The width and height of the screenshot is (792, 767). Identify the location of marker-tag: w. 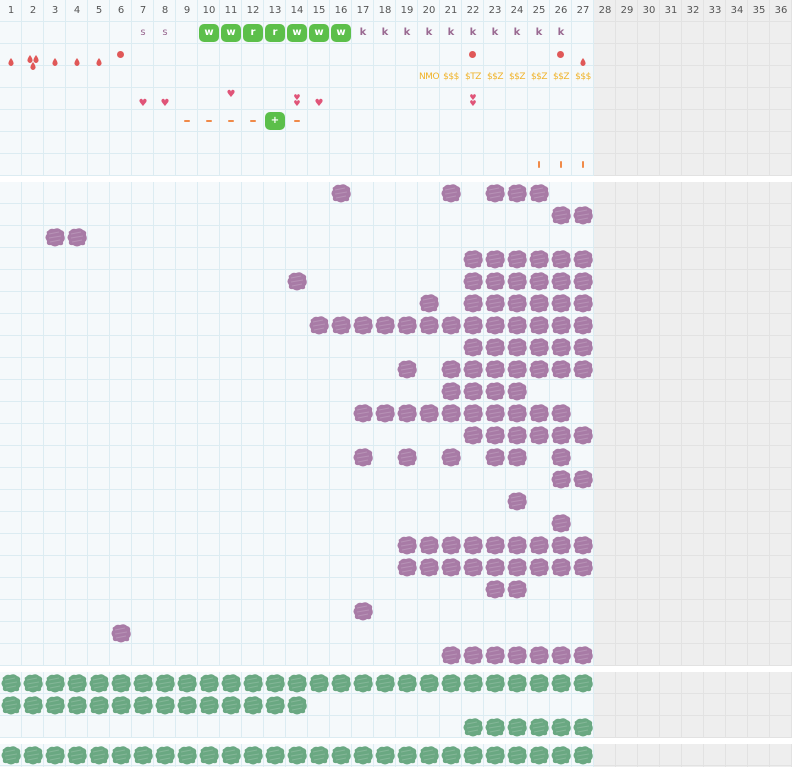
(231, 33).